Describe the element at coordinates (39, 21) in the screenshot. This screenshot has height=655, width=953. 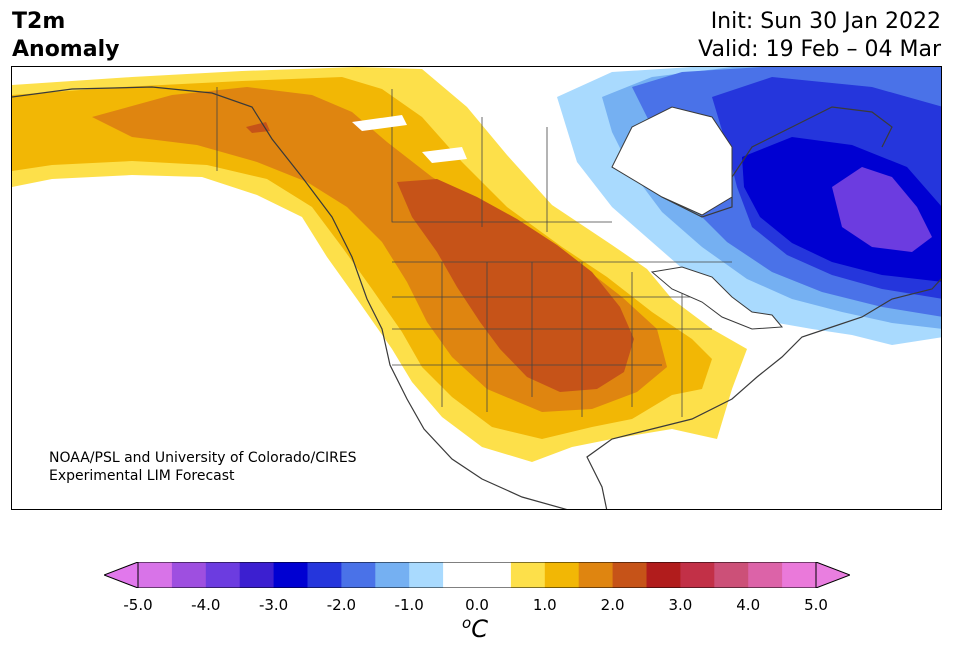
I see `title-variable: T2m` at that location.